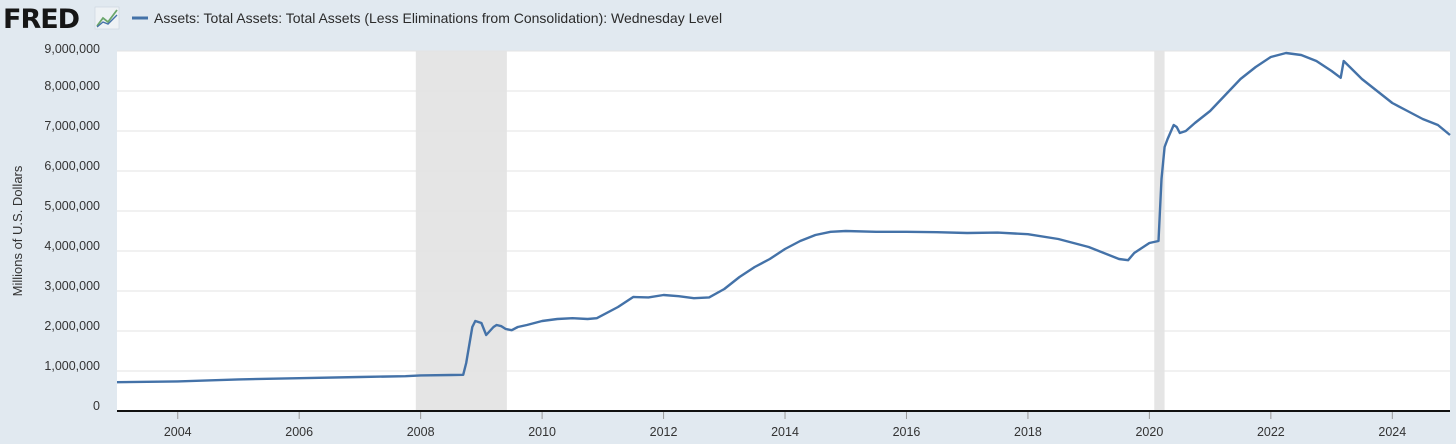 Image resolution: width=1456 pixels, height=444 pixels. I want to click on x-tick-label: 2008, so click(421, 432).